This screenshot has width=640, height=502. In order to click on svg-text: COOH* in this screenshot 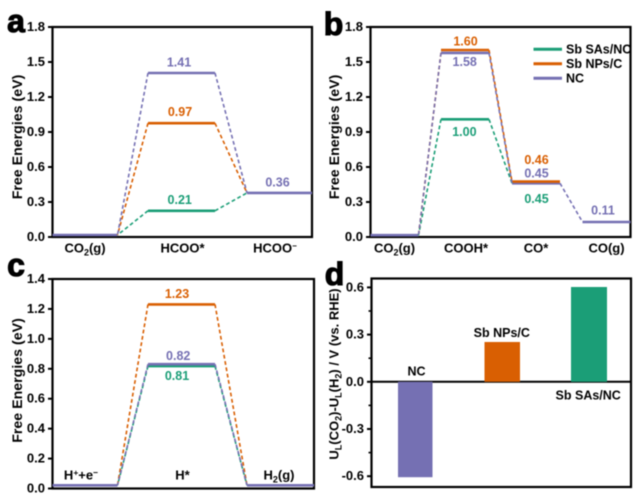, I will do `click(466, 248)`.